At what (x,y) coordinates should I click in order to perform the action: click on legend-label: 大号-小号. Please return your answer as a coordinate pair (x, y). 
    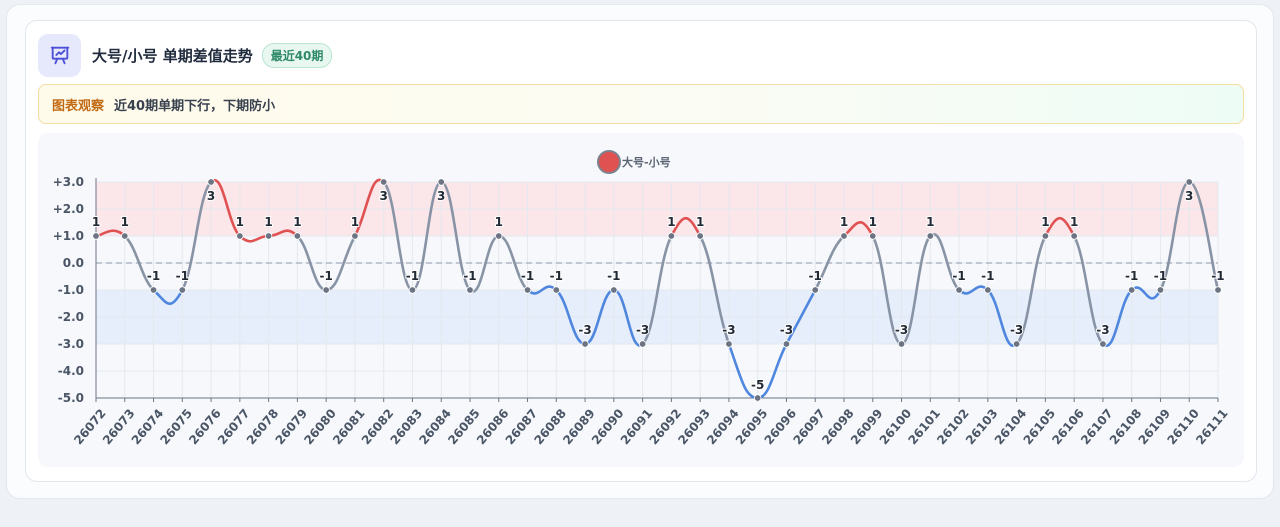
    Looking at the image, I should click on (646, 162).